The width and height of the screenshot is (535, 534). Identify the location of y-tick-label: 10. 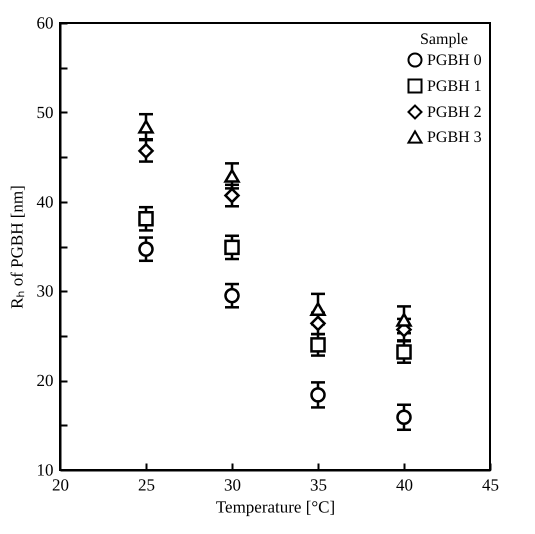
(45, 470).